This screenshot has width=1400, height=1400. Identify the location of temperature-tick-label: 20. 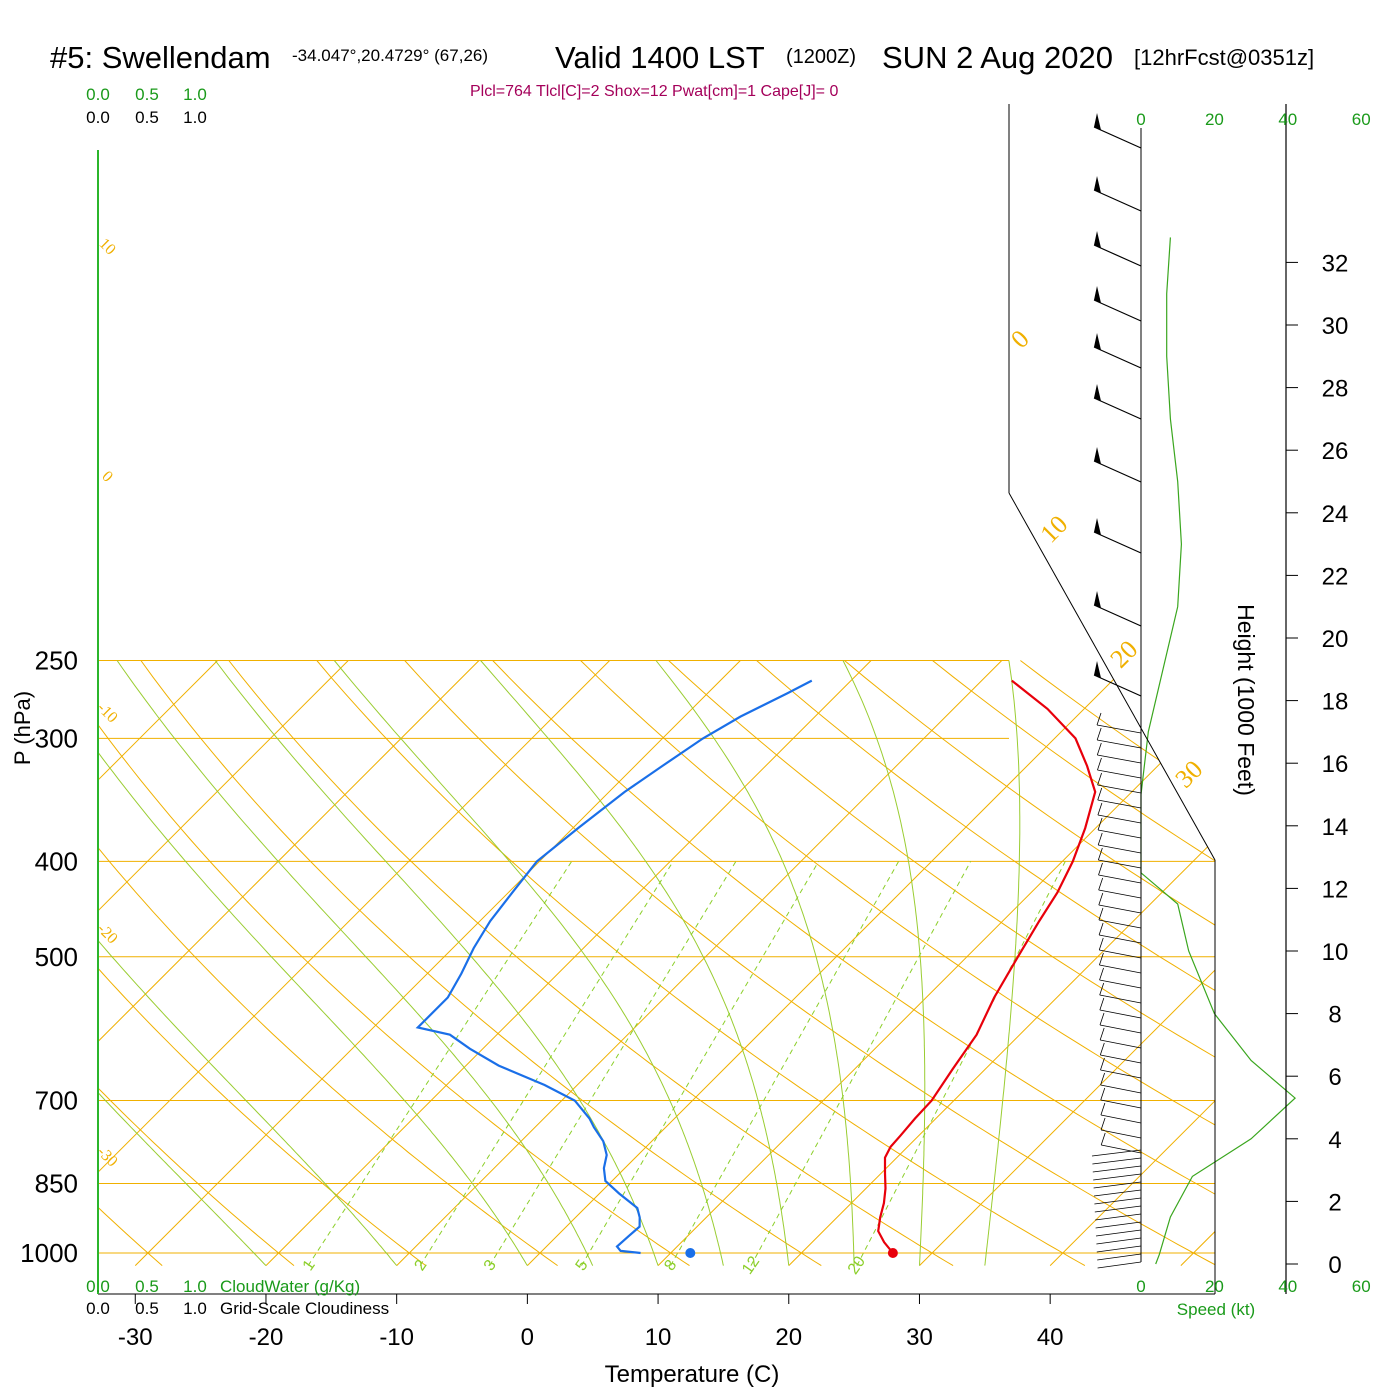
(788, 1337).